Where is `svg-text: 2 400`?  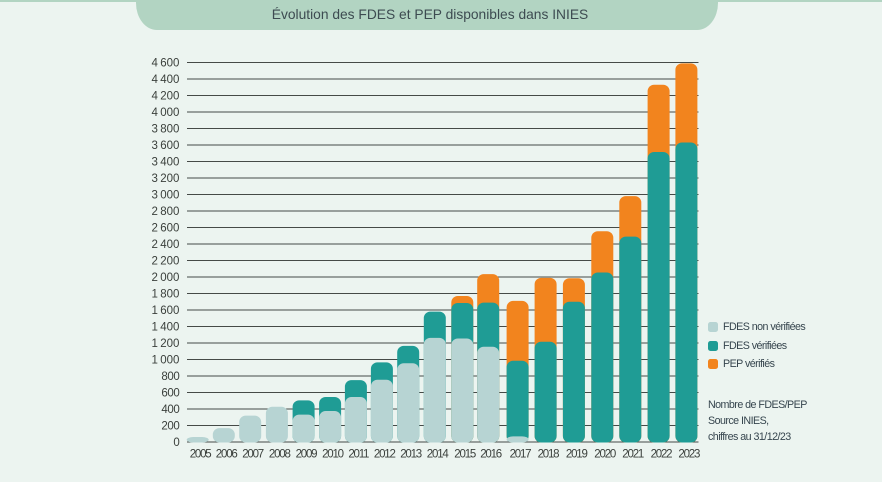 svg-text: 2 400 is located at coordinates (166, 245).